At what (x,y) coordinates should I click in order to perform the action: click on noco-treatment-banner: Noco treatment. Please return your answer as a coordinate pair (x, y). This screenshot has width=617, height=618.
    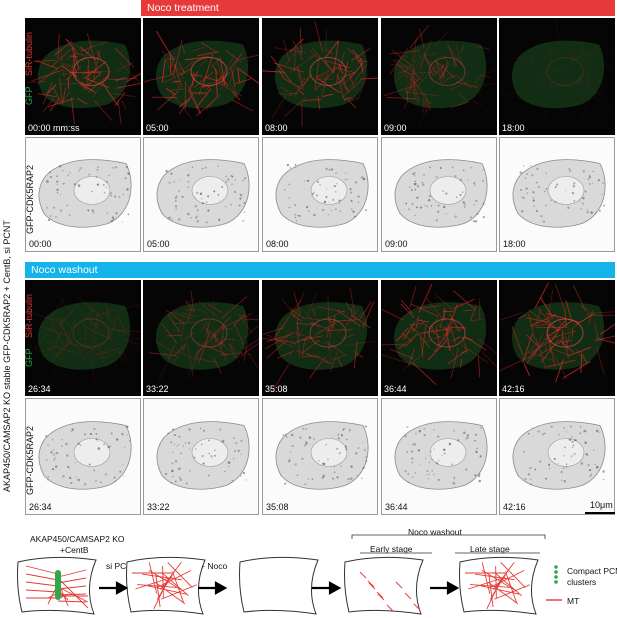
    Looking at the image, I should click on (378, 8).